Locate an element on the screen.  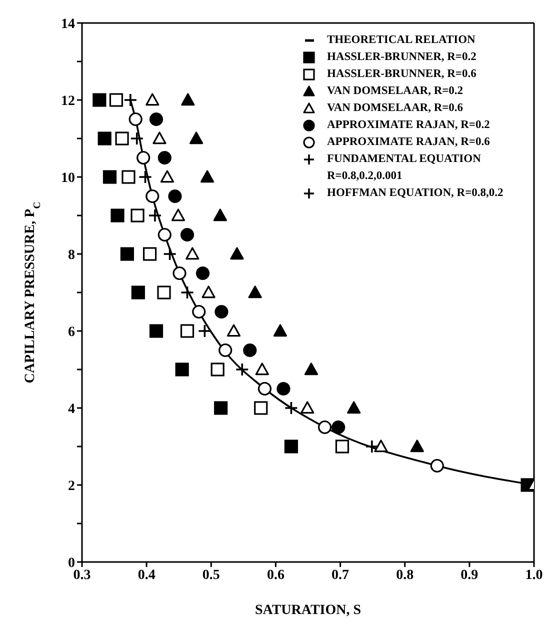
x-tick-label: 0.5 is located at coordinates (211, 575).